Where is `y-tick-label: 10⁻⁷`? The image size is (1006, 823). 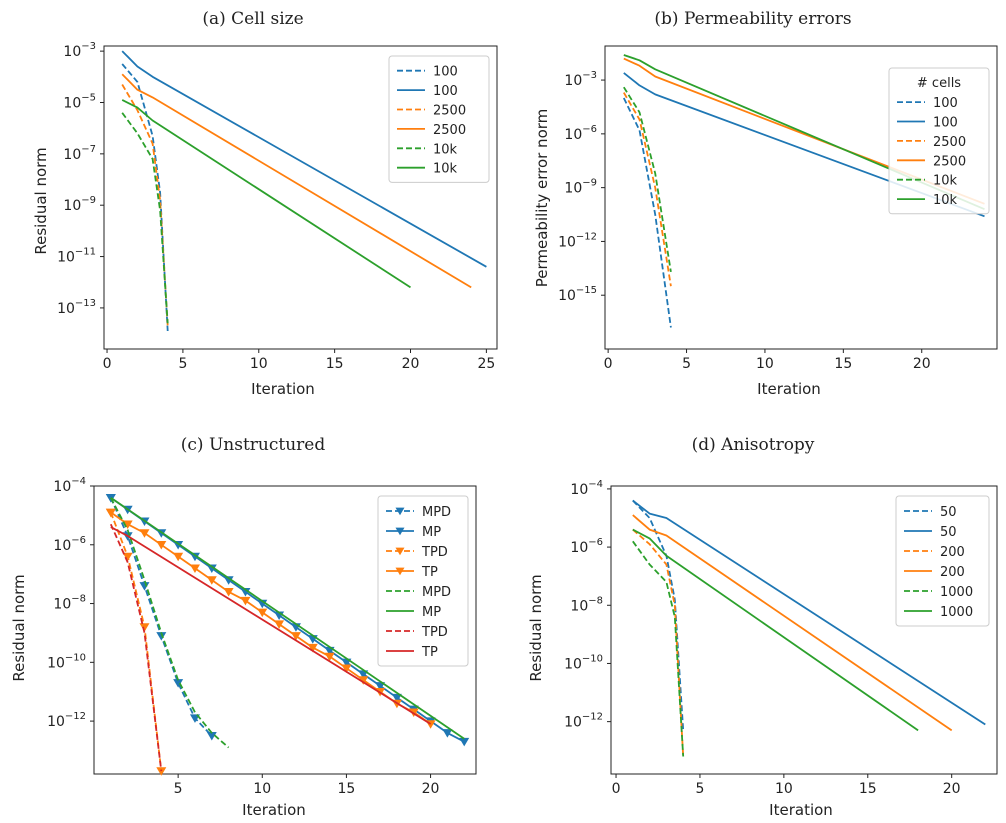
y-tick-label: 10⁻⁷ is located at coordinates (79, 153).